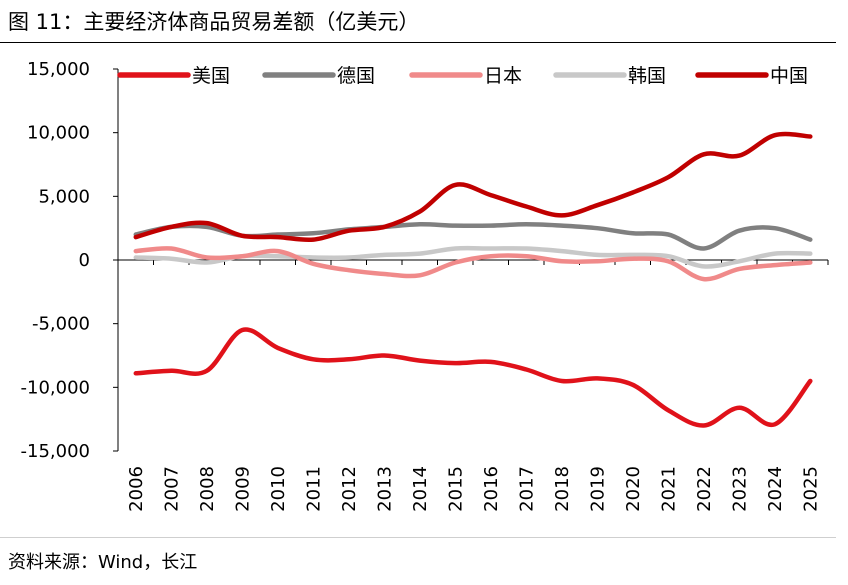 This screenshot has height=585, width=848. What do you see at coordinates (171, 489) in the screenshot?
I see `x-tick-label: 2007` at bounding box center [171, 489].